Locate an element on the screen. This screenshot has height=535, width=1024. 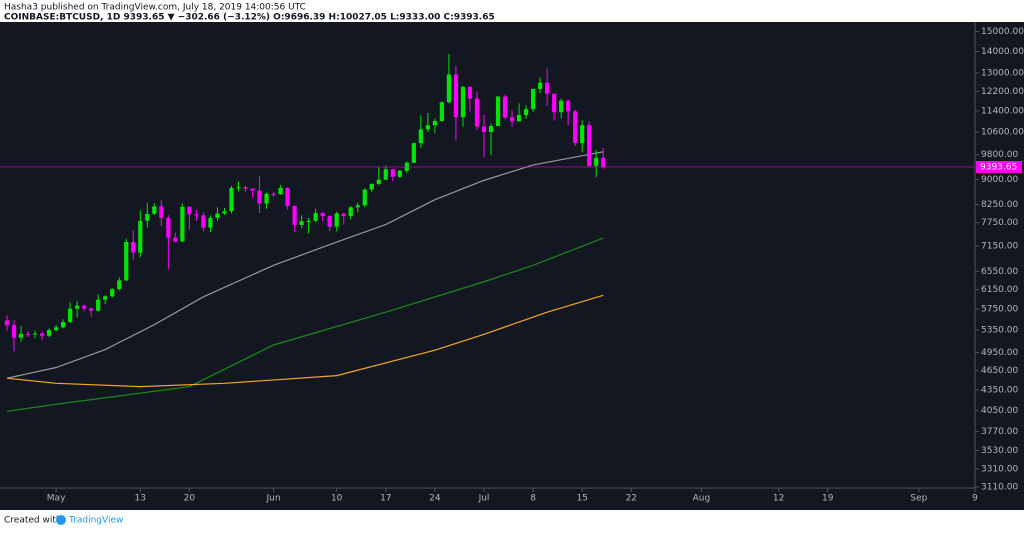
x-tick-label: Sep is located at coordinates (918, 499).